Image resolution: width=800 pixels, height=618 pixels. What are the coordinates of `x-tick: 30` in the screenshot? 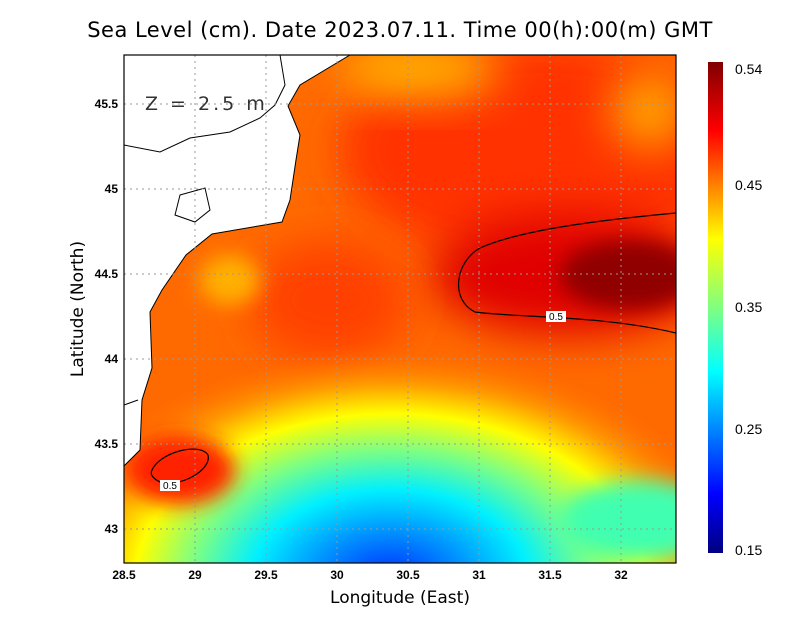 It's located at (337, 575).